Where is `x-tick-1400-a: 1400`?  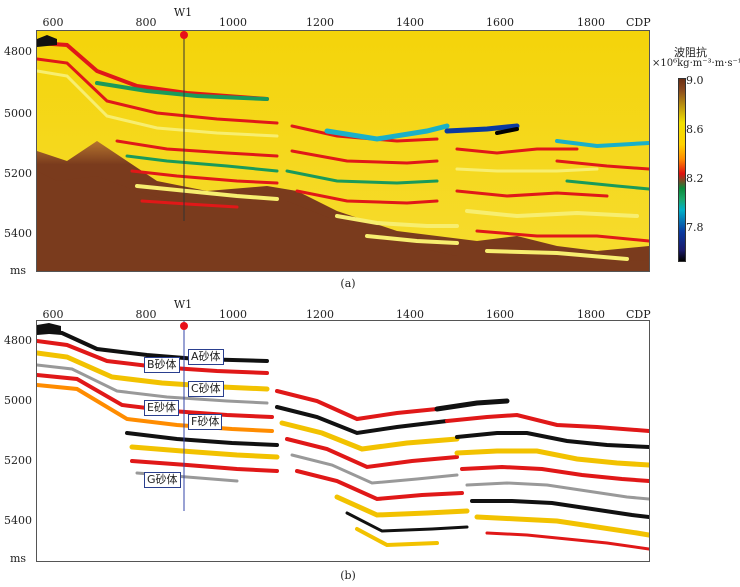 x-tick-1400-a: 1400 is located at coordinates (410, 22).